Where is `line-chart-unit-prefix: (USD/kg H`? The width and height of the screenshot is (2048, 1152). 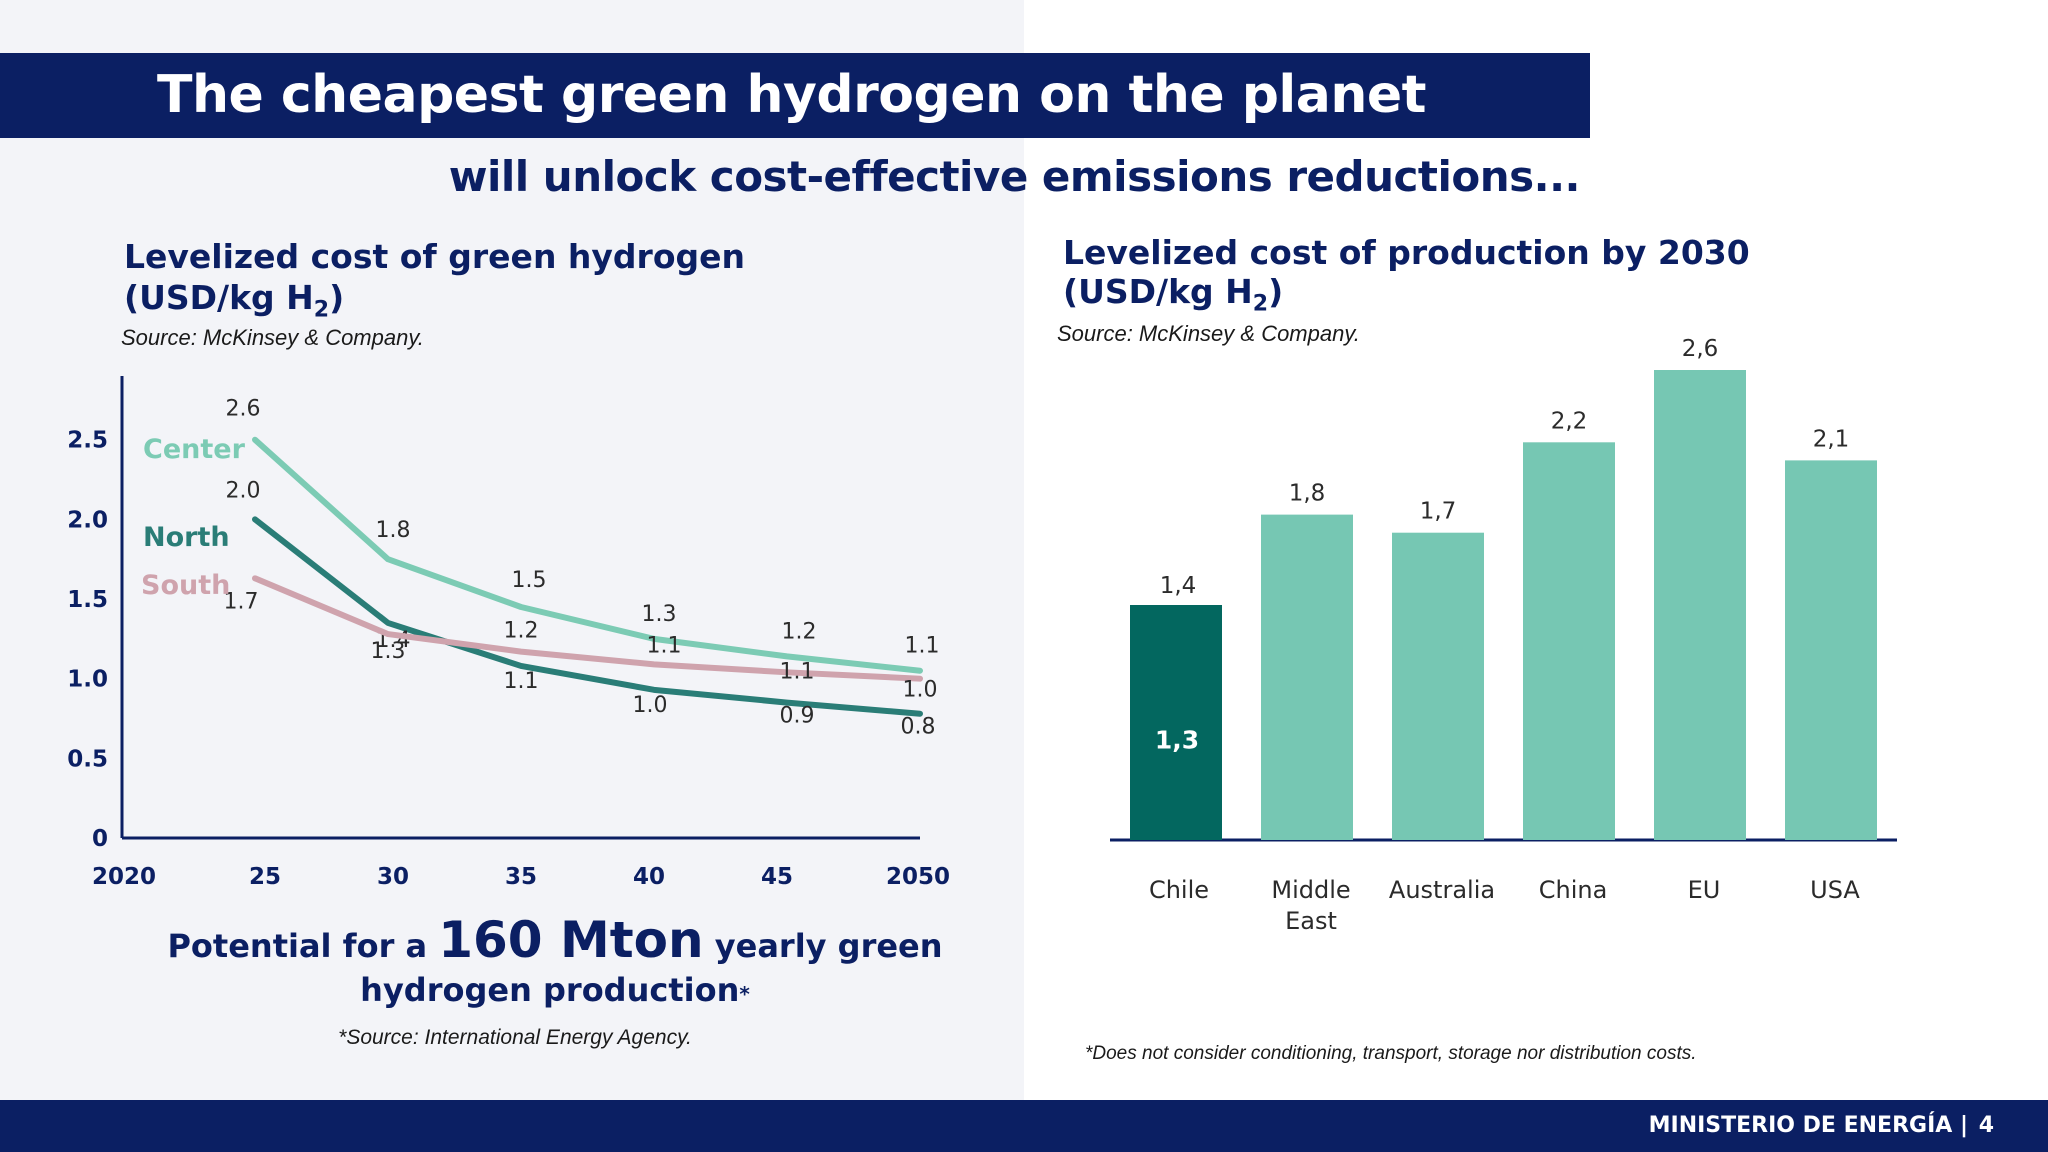
line-chart-unit-prefix: (USD/kg H is located at coordinates (219, 297).